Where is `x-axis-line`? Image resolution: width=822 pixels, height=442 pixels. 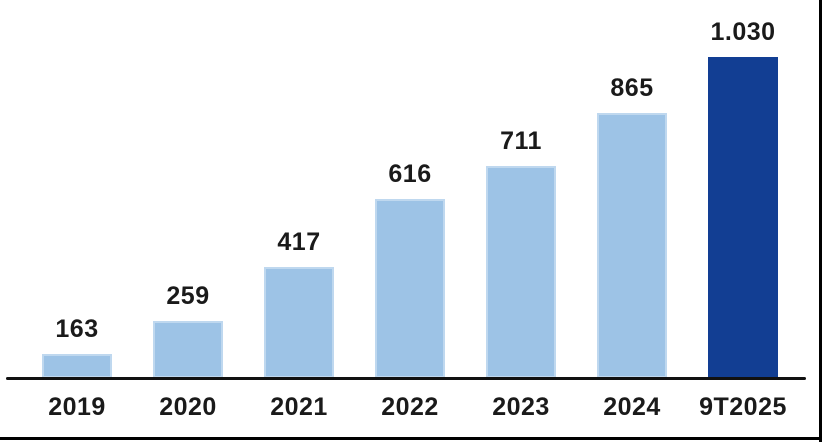 x-axis-line is located at coordinates (406, 378).